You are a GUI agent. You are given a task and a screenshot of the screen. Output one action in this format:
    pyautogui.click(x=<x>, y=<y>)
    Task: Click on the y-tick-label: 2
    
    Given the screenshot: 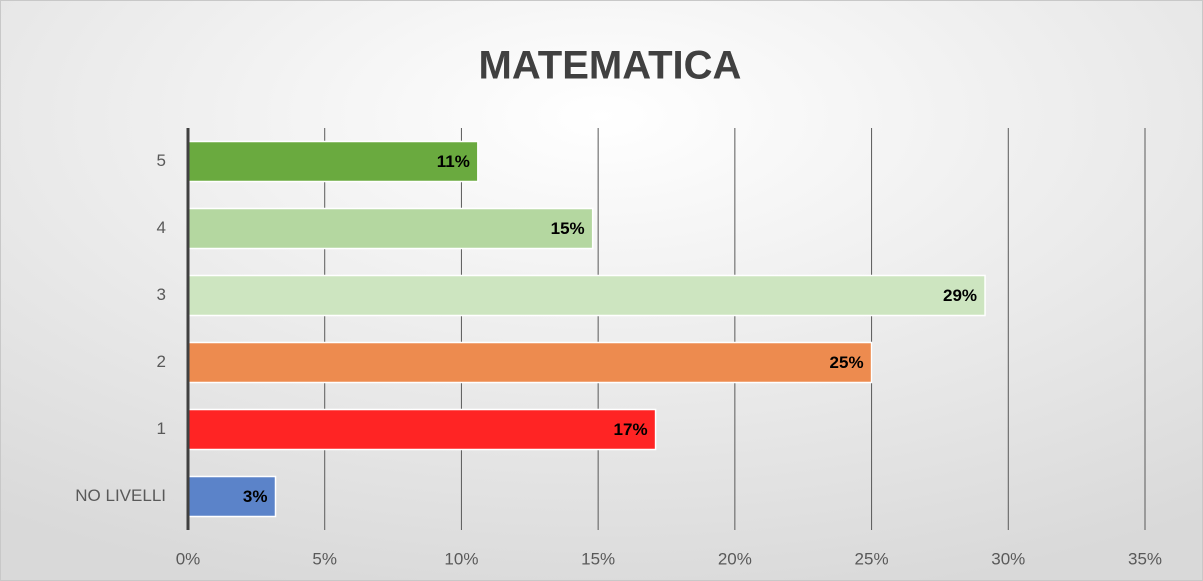 What is the action you would take?
    pyautogui.click(x=161, y=361)
    